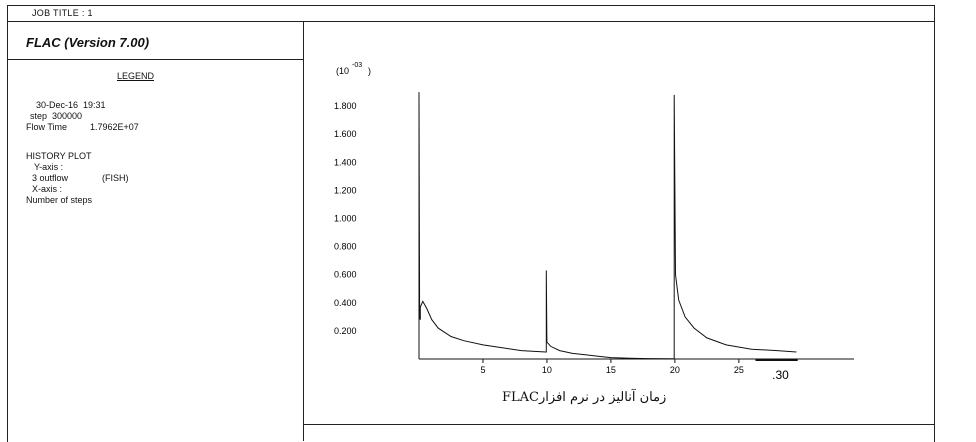 Image resolution: width=976 pixels, height=442 pixels. What do you see at coordinates (611, 370) in the screenshot?
I see `x-tick-label: 15` at bounding box center [611, 370].